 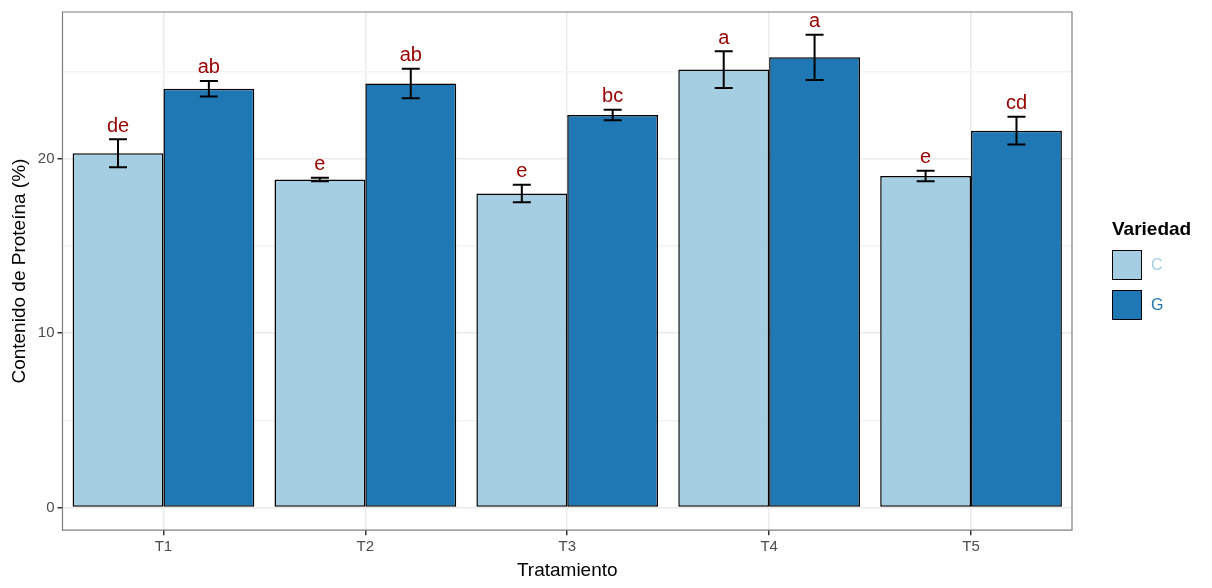 What do you see at coordinates (46, 157) in the screenshot?
I see `y-tick-label: 20` at bounding box center [46, 157].